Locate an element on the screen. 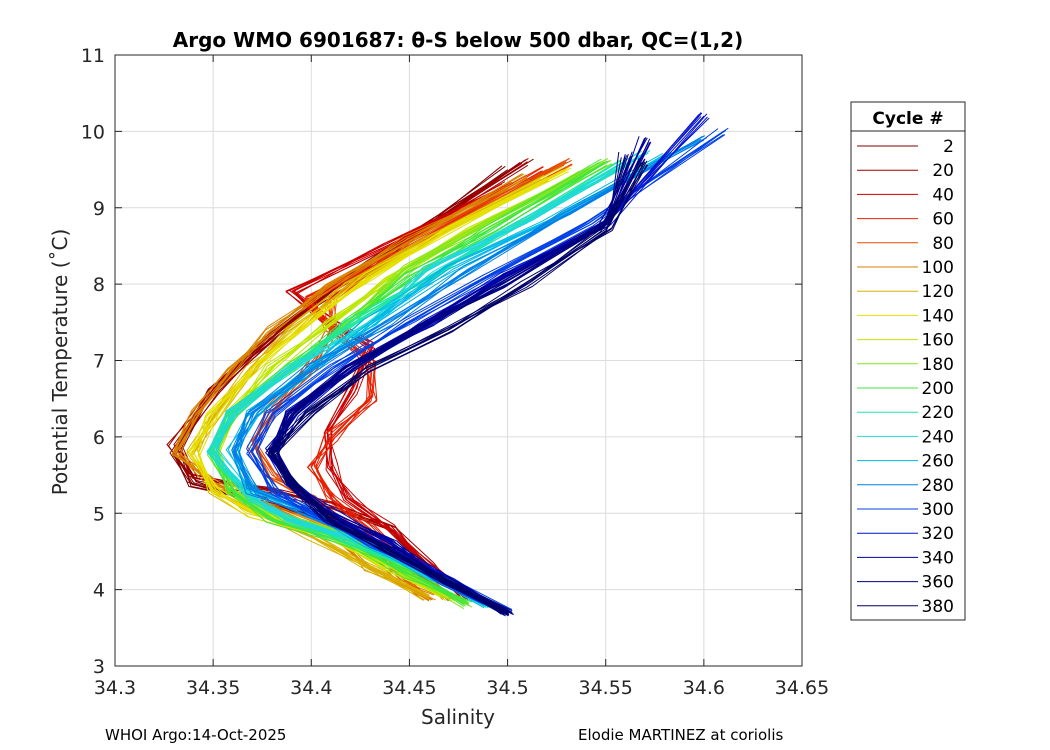 This screenshot has height=750, width=1050. legend-entry: 240 is located at coordinates (905, 437).